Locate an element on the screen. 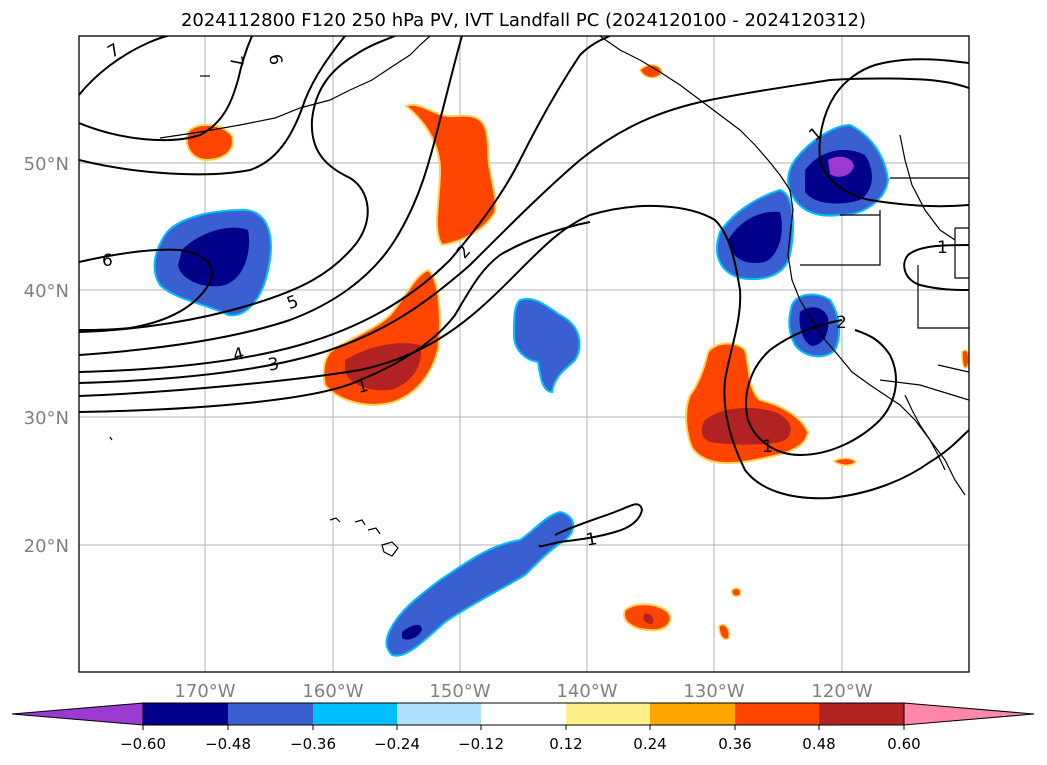 Image resolution: width=1047 pixels, height=765 pixels. positive-anomaly-california is located at coordinates (747, 403).